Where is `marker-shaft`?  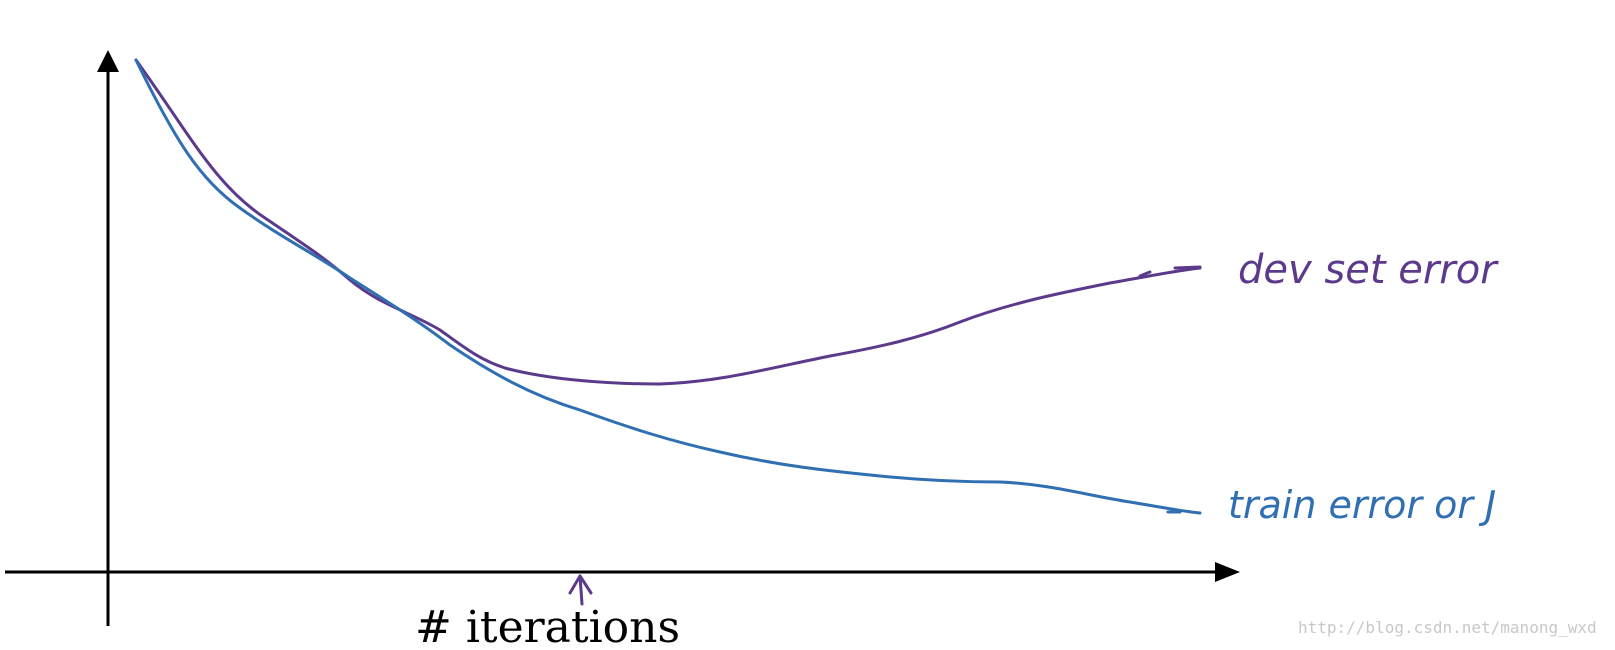
marker-shaft is located at coordinates (581, 590).